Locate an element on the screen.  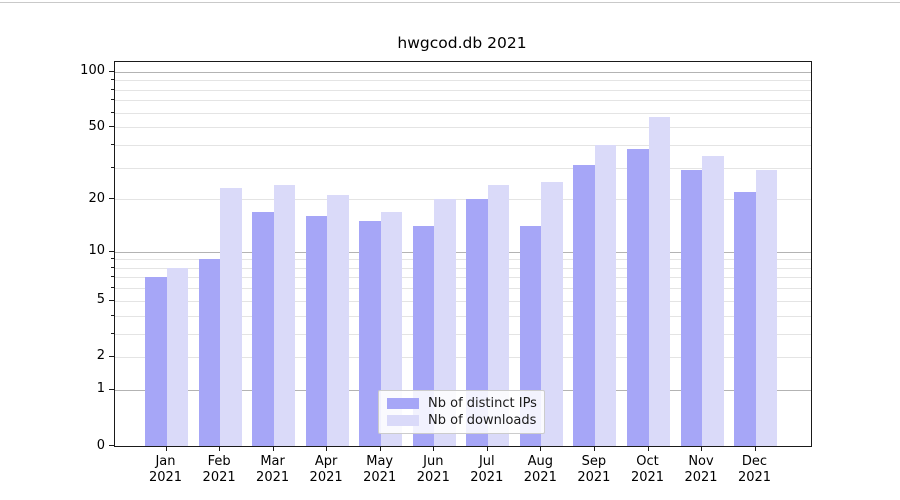
bar-nb-of-downloads-oct is located at coordinates (659, 281).